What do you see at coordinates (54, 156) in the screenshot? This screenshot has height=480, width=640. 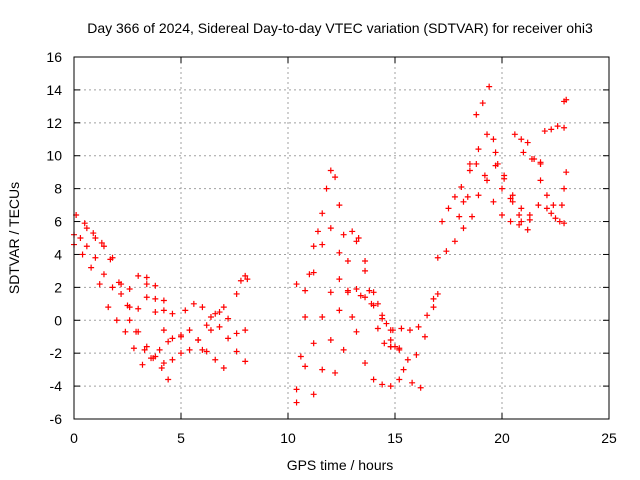 I see `y-tick-label: 10` at bounding box center [54, 156].